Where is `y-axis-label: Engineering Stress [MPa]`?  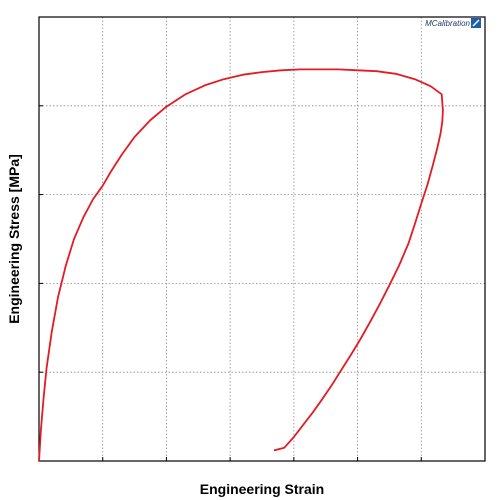 y-axis-label: Engineering Stress [MPa] is located at coordinates (14, 239).